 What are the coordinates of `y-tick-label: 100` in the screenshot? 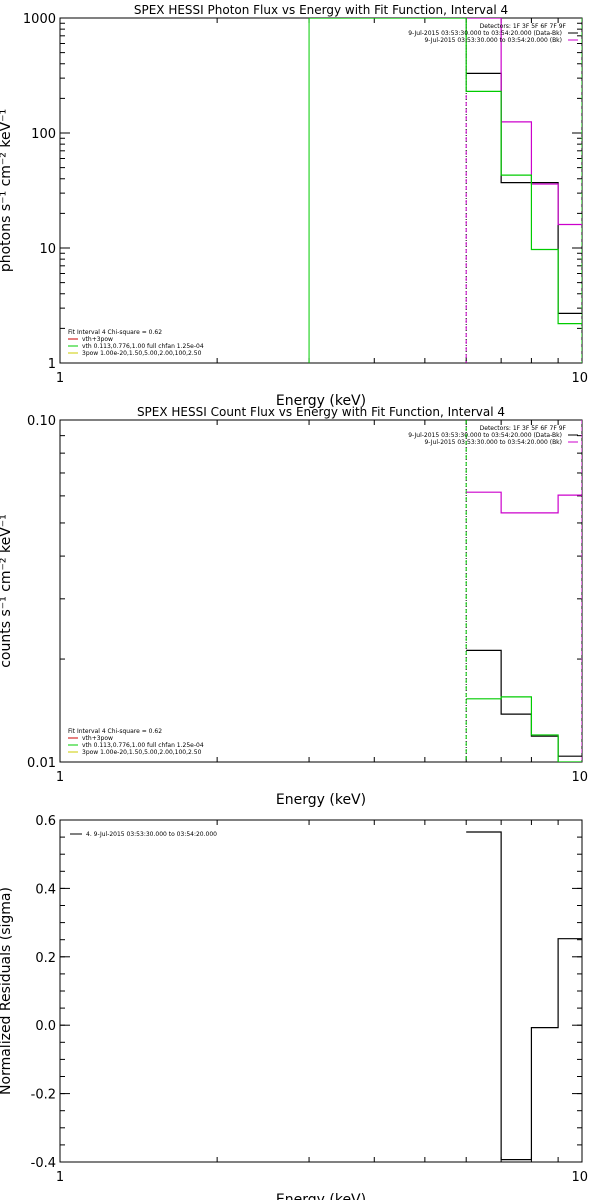 It's located at (43, 134).